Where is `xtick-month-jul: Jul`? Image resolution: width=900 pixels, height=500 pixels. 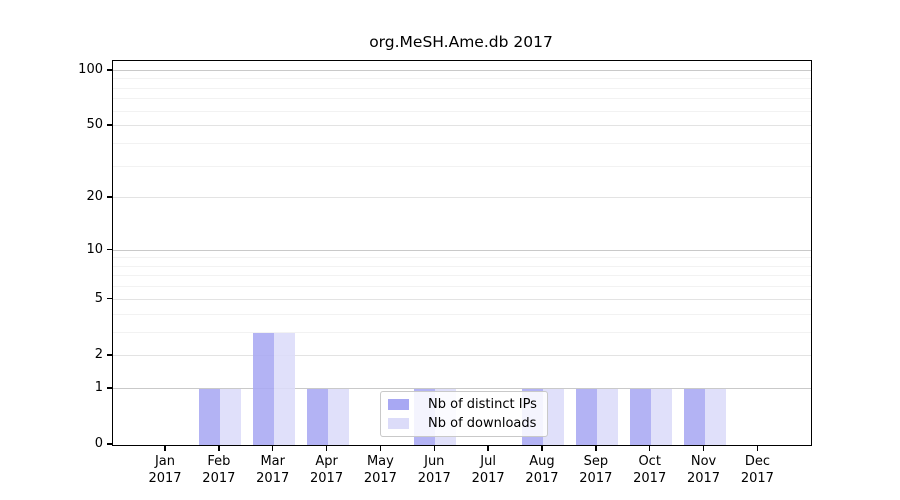
xtick-month-jul: Jul is located at coordinates (488, 461).